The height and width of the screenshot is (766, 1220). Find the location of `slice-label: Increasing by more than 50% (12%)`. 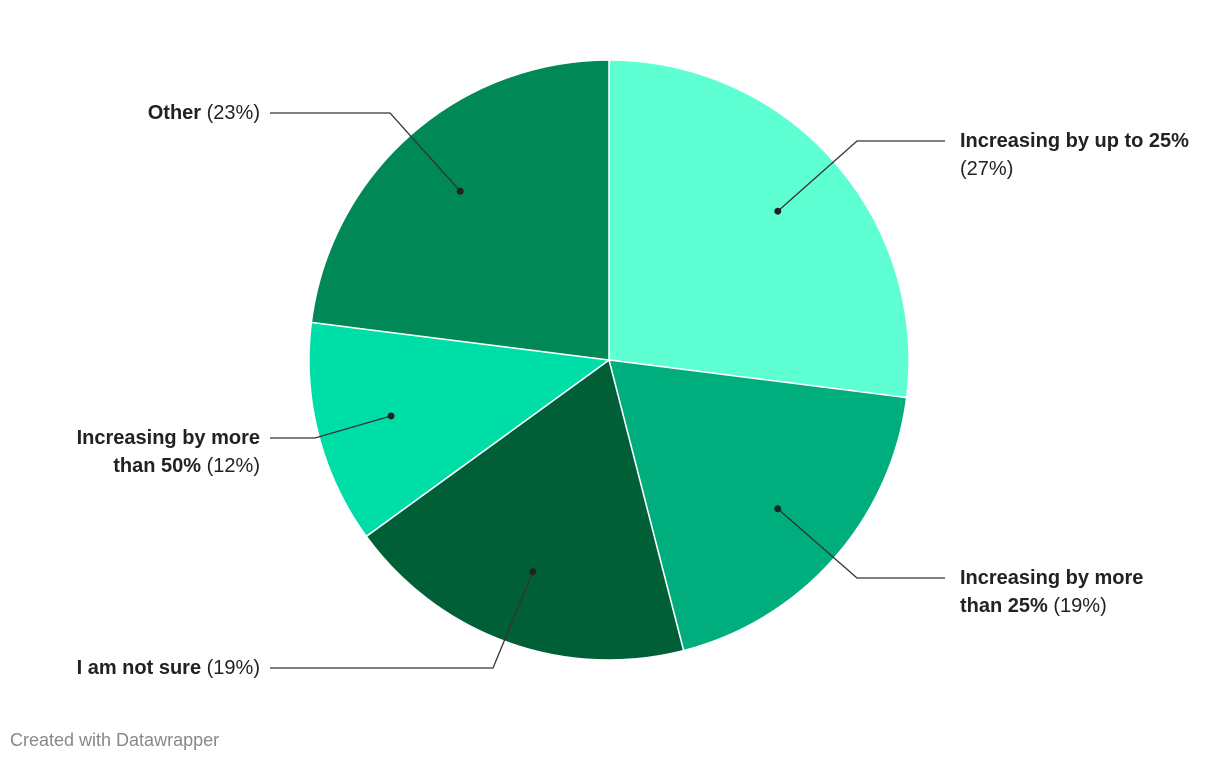

slice-label: Increasing by more than 50% (12%) is located at coordinates (145, 452).